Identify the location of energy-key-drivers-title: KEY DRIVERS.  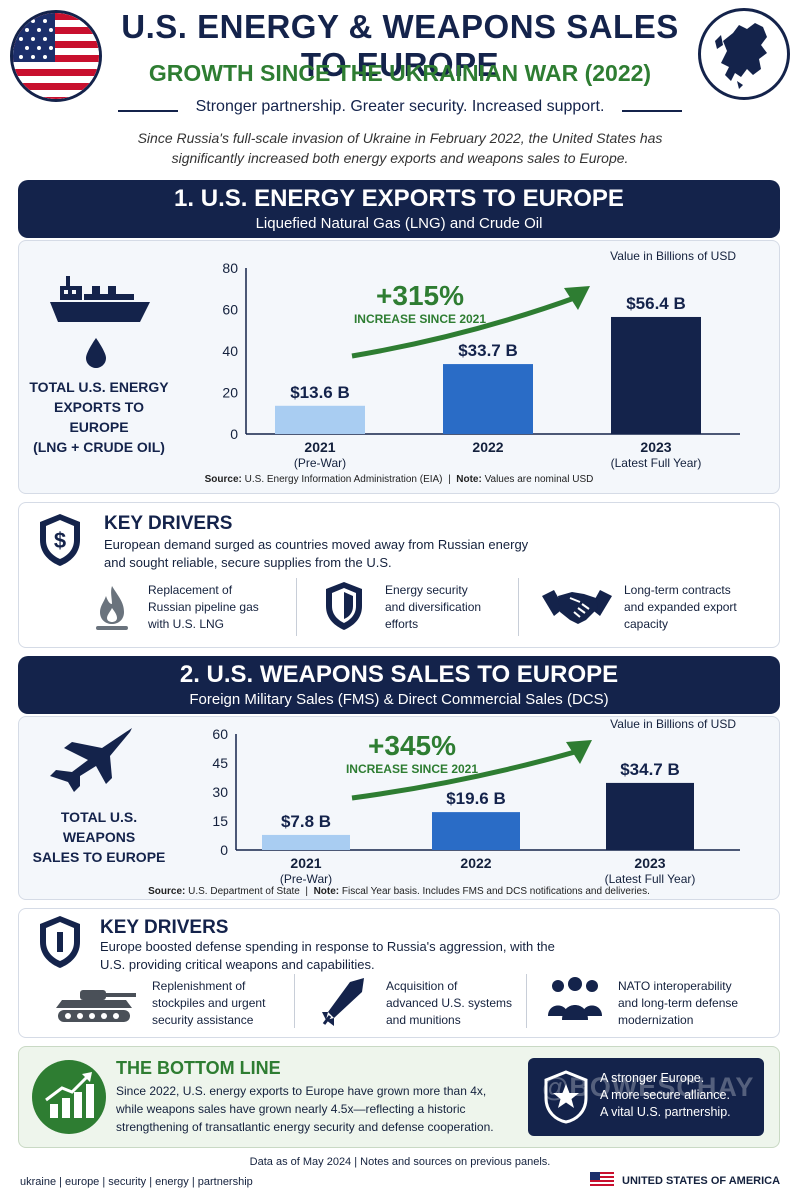
(168, 523).